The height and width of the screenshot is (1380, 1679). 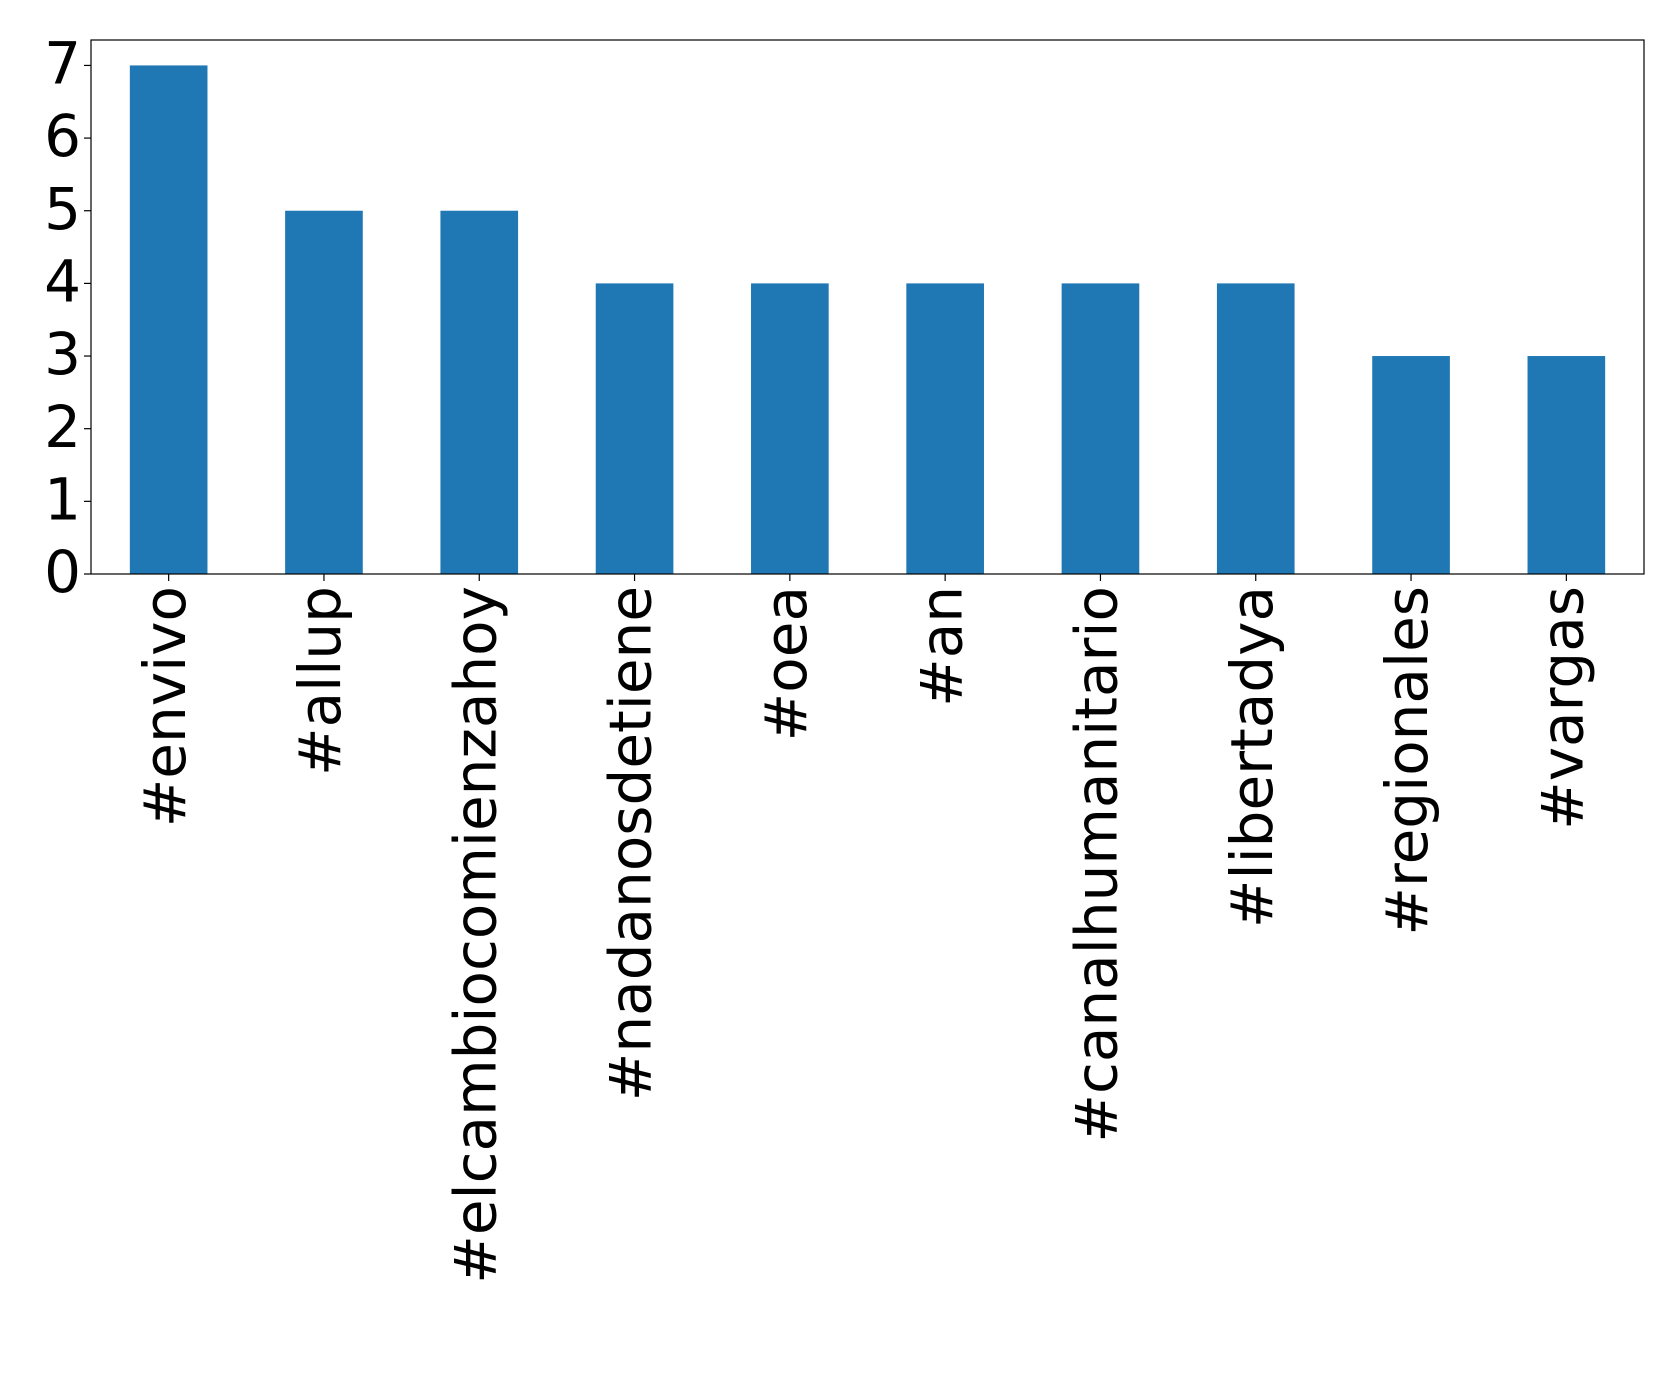 What do you see at coordinates (62, 281) in the screenshot?
I see `y-tick-label: 4` at bounding box center [62, 281].